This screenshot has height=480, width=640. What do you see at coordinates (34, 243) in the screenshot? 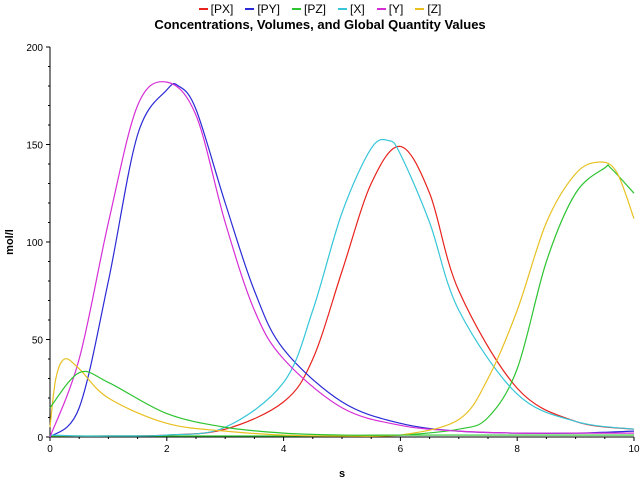
I see `y-tick-label: 100` at bounding box center [34, 243].